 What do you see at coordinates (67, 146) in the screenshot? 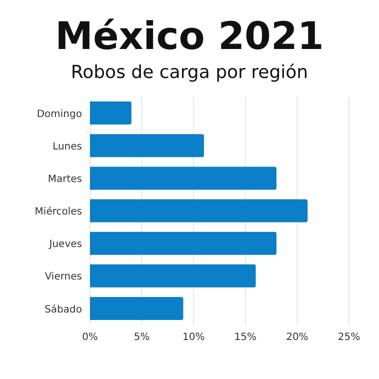
I see `y-tick-label: Lunes` at bounding box center [67, 146].